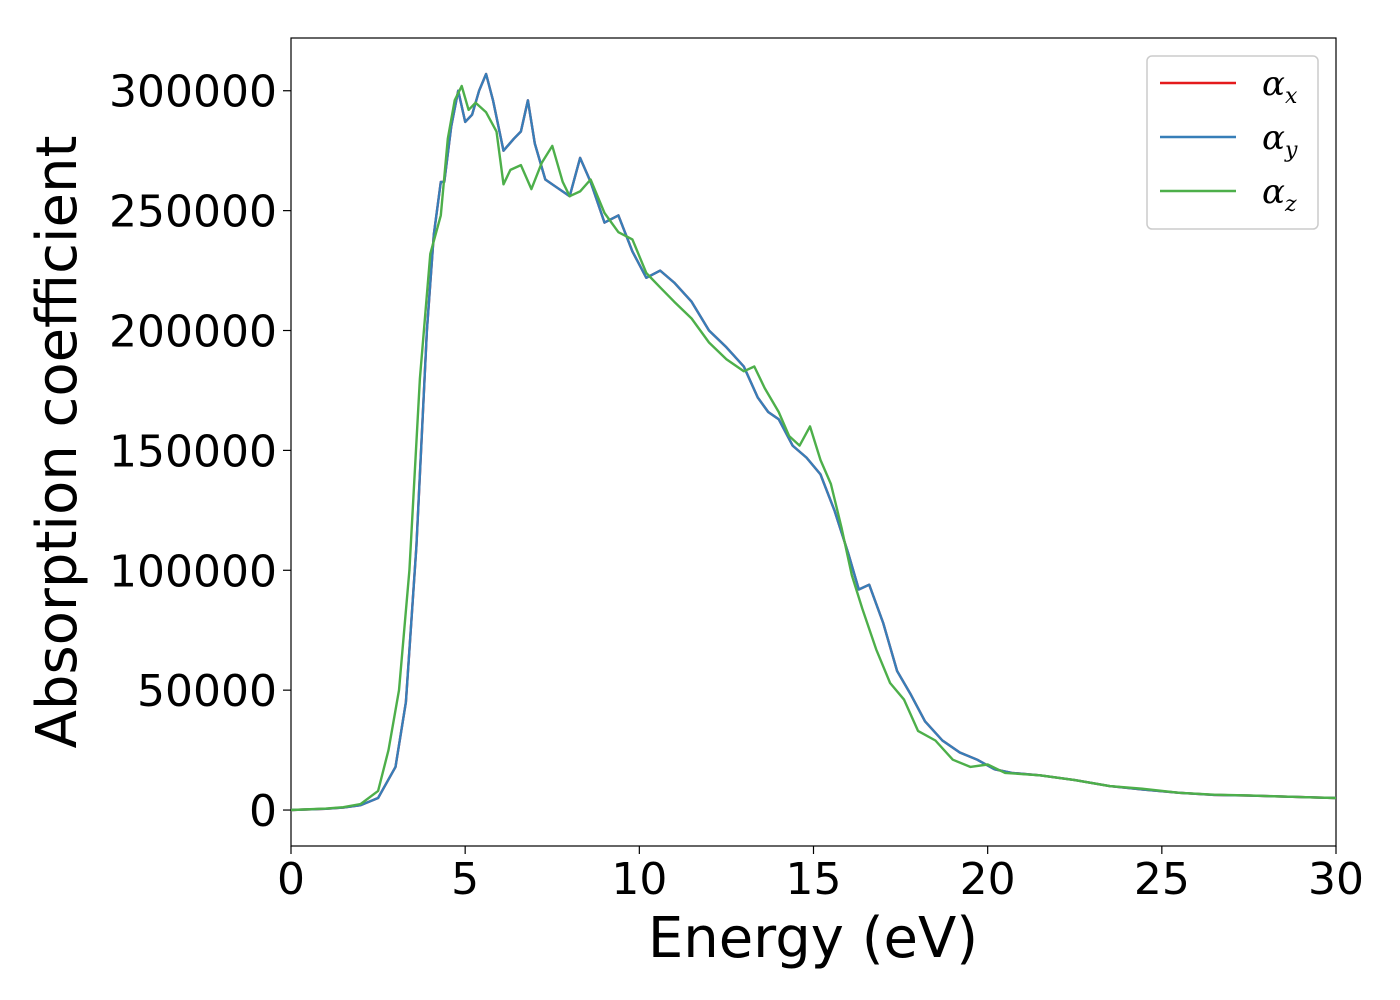  What do you see at coordinates (207, 691) in the screenshot?
I see `y-tick-label: 50000` at bounding box center [207, 691].